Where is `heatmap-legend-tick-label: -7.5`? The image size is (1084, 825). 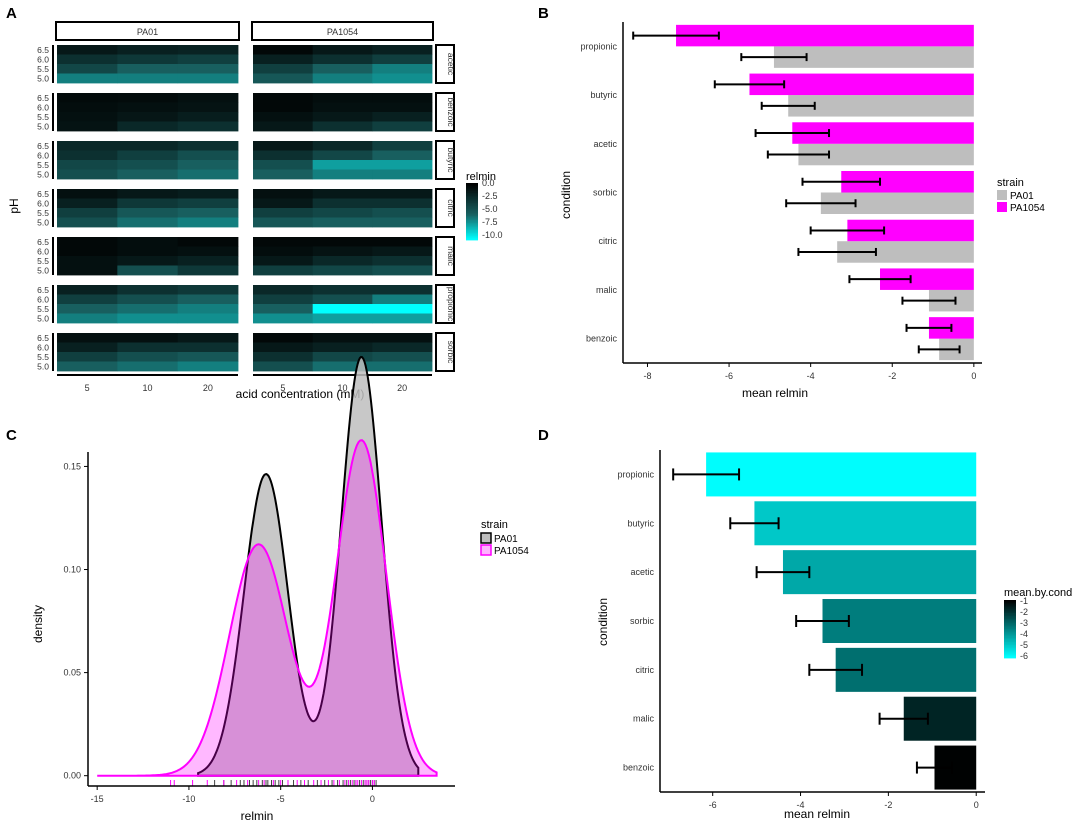
heatmap-legend-tick-label: -7.5 is located at coordinates (490, 222).